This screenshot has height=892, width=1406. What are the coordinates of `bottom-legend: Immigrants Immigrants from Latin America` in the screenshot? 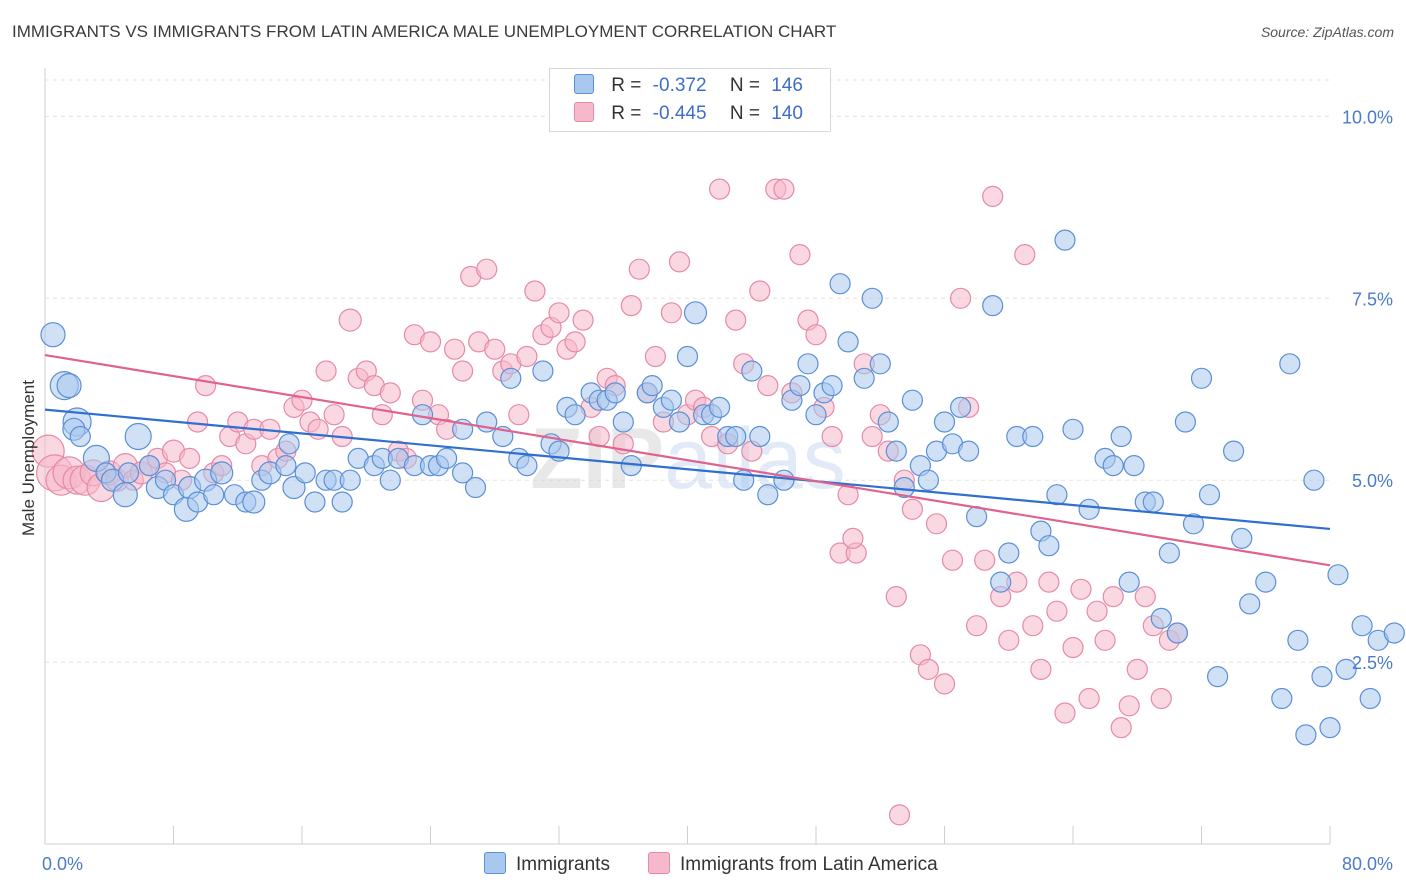 It's located at (703, 865).